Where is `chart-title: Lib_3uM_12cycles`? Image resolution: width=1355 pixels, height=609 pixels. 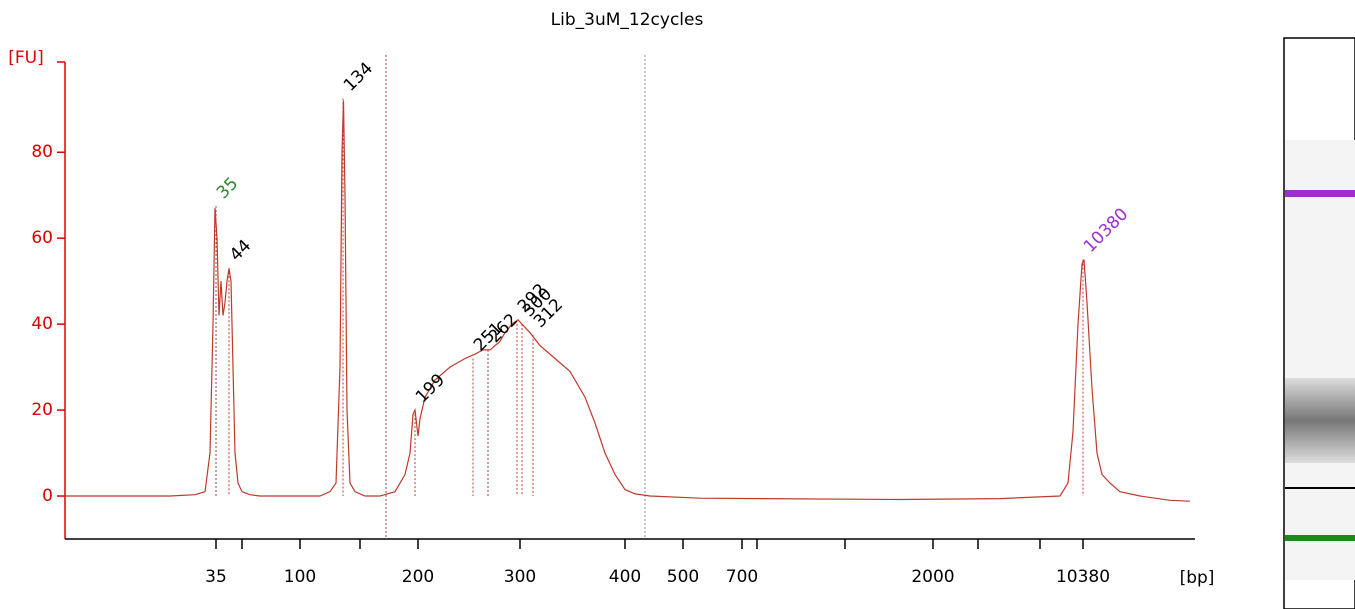 chart-title: Lib_3uM_12cycles is located at coordinates (627, 20).